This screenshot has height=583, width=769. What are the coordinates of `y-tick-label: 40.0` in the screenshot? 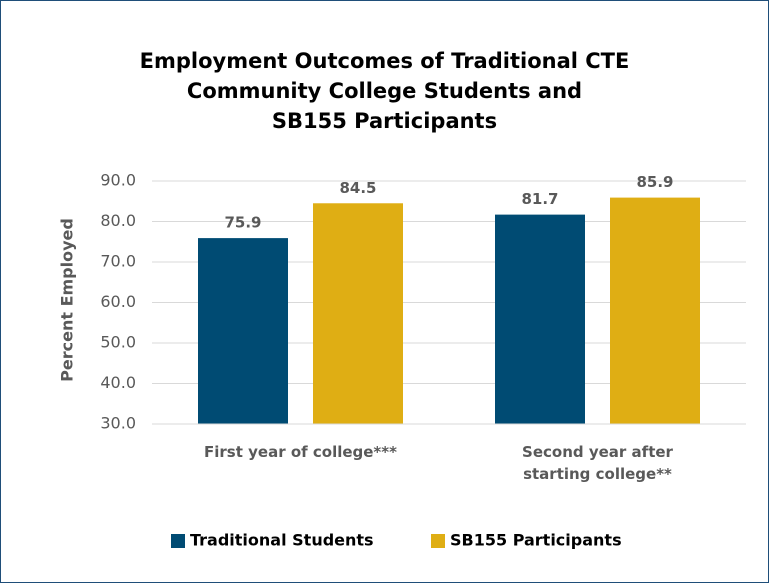 It's located at (118, 382).